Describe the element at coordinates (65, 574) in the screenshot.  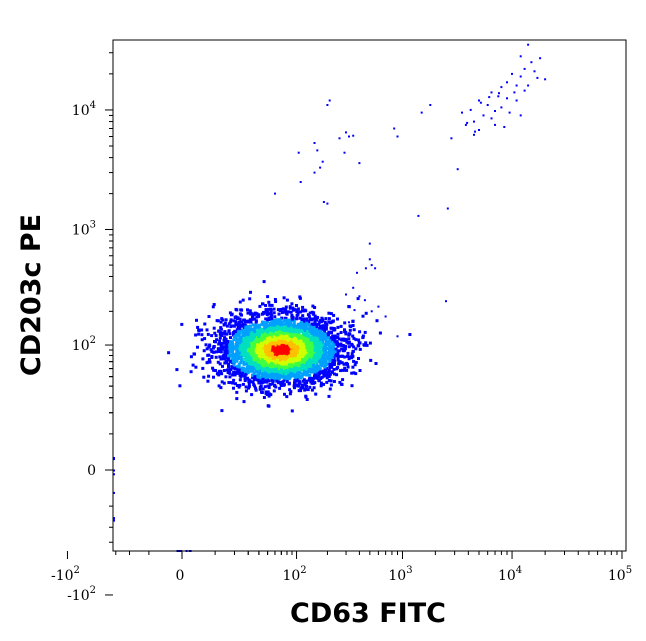
I see `x-tick-label: -102` at that location.